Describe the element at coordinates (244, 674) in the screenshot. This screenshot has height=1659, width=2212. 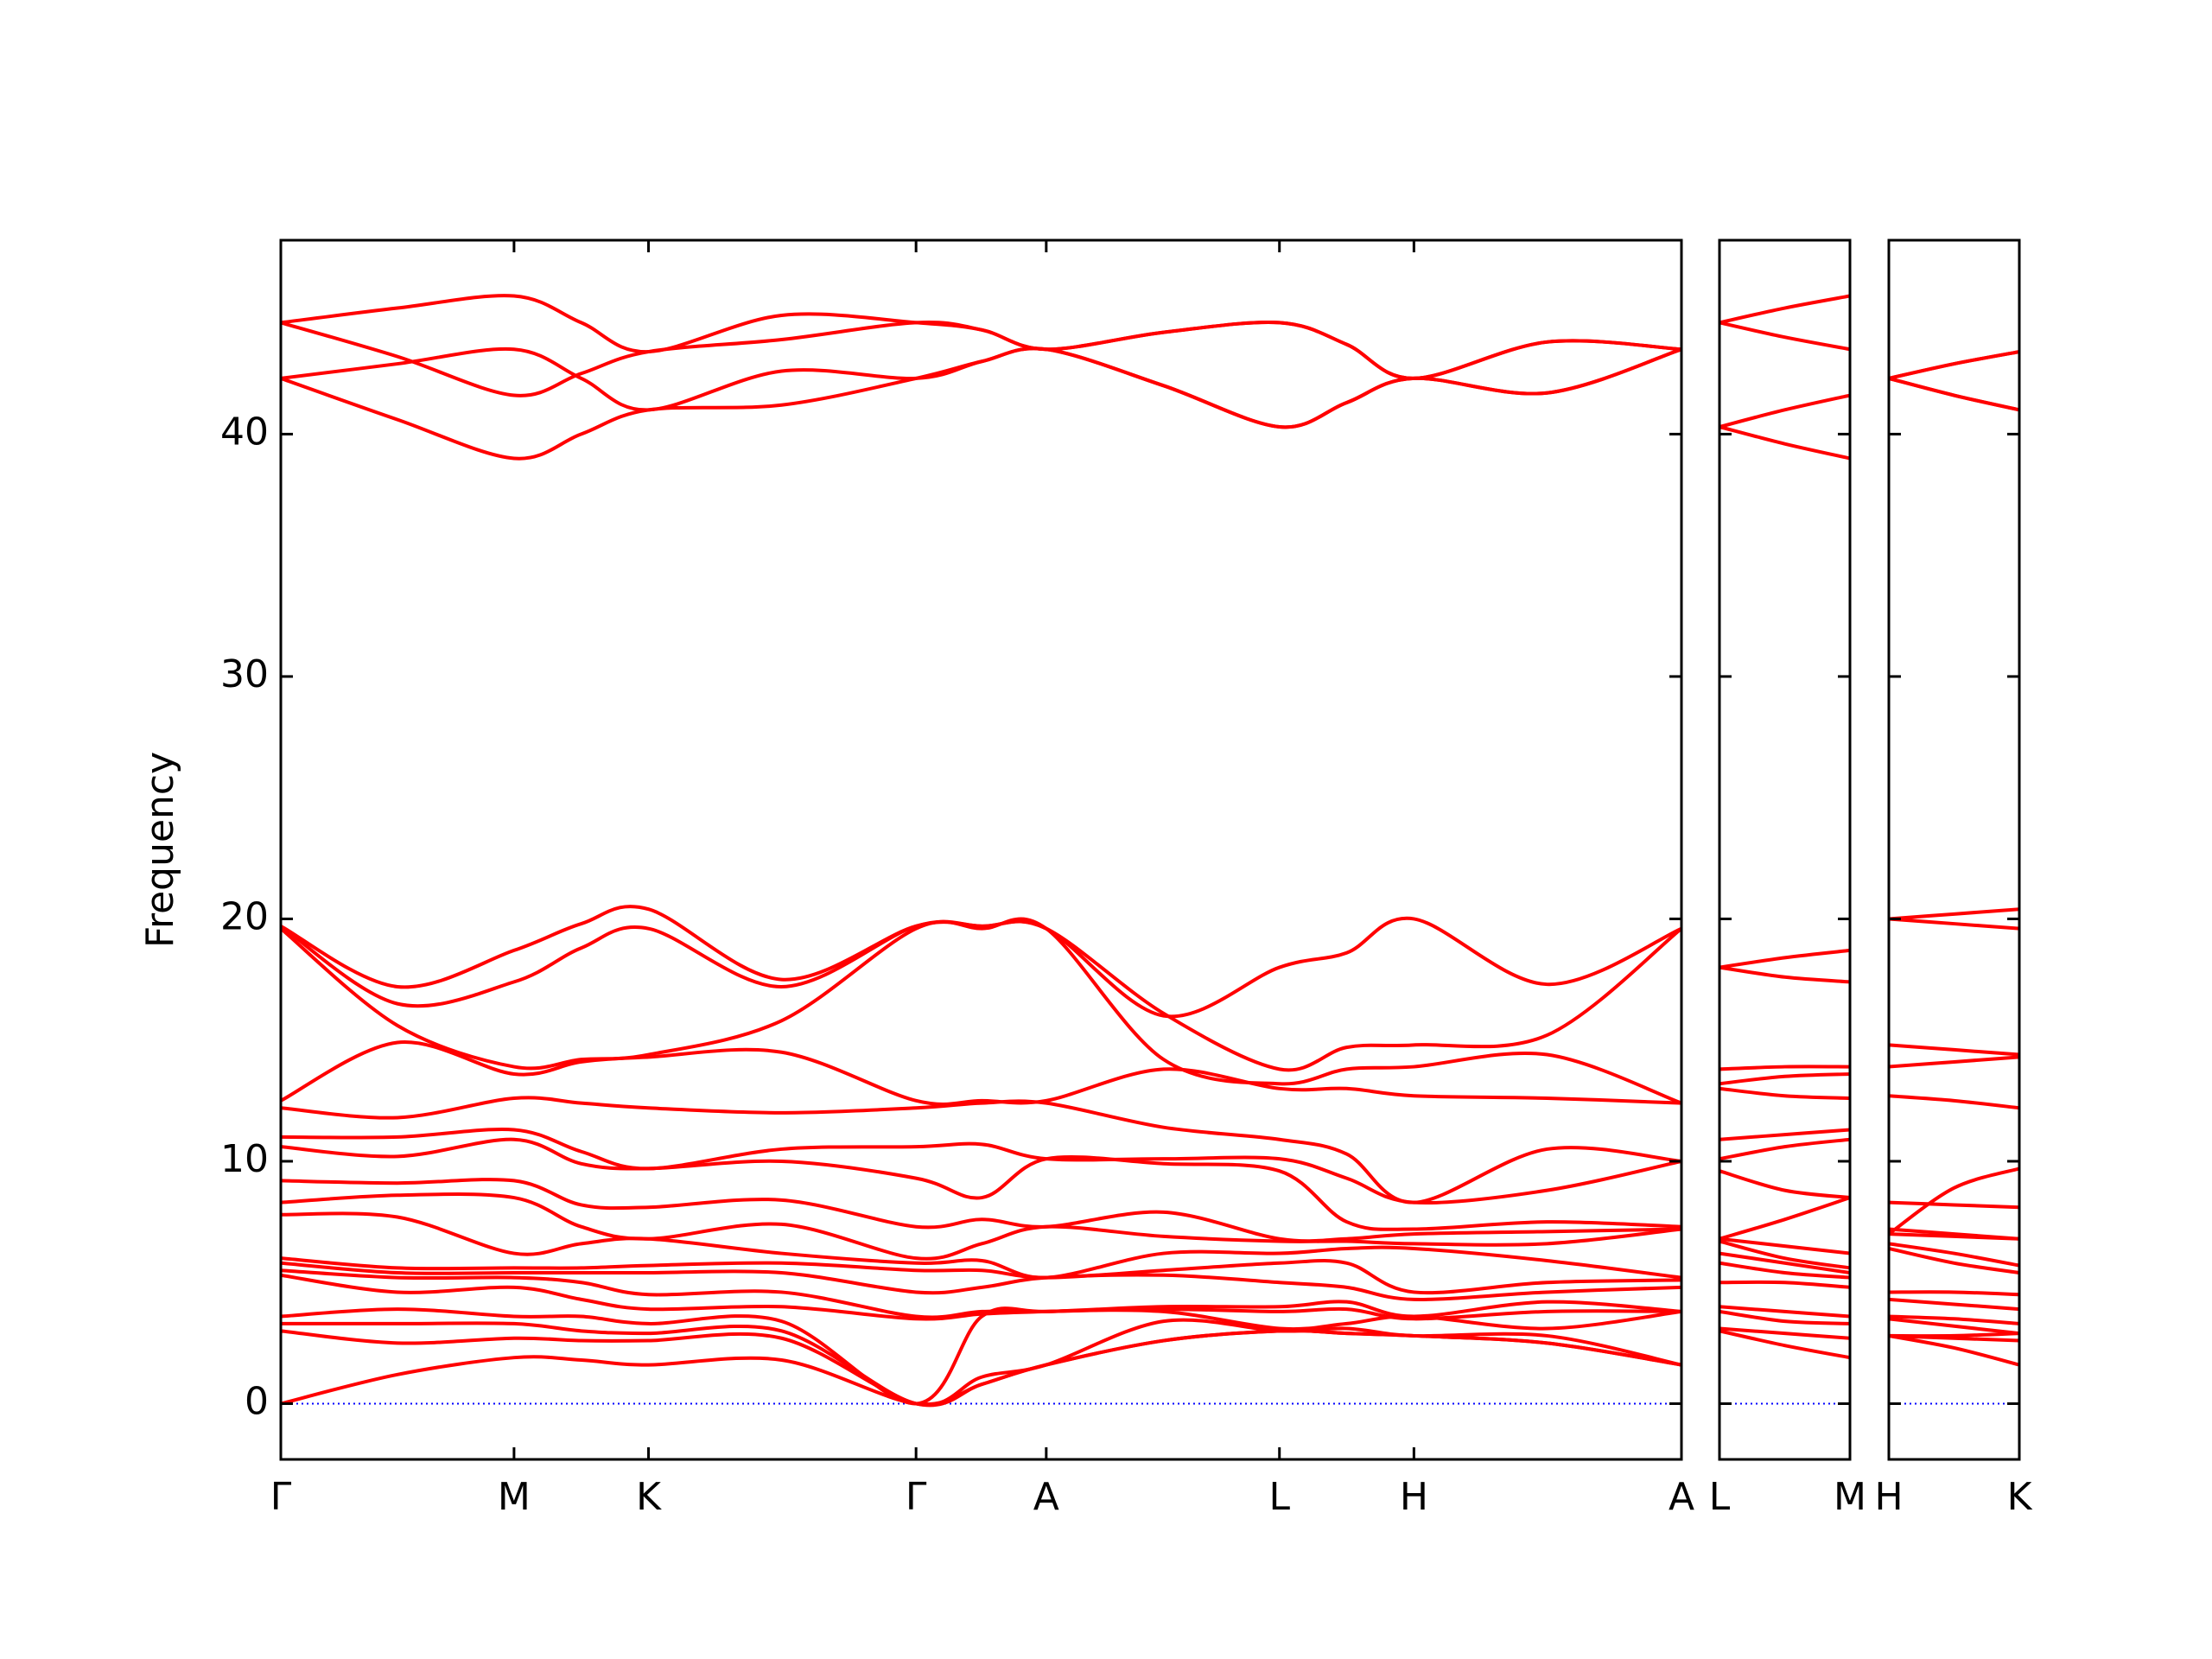
I see `y-tick-label: 30` at that location.